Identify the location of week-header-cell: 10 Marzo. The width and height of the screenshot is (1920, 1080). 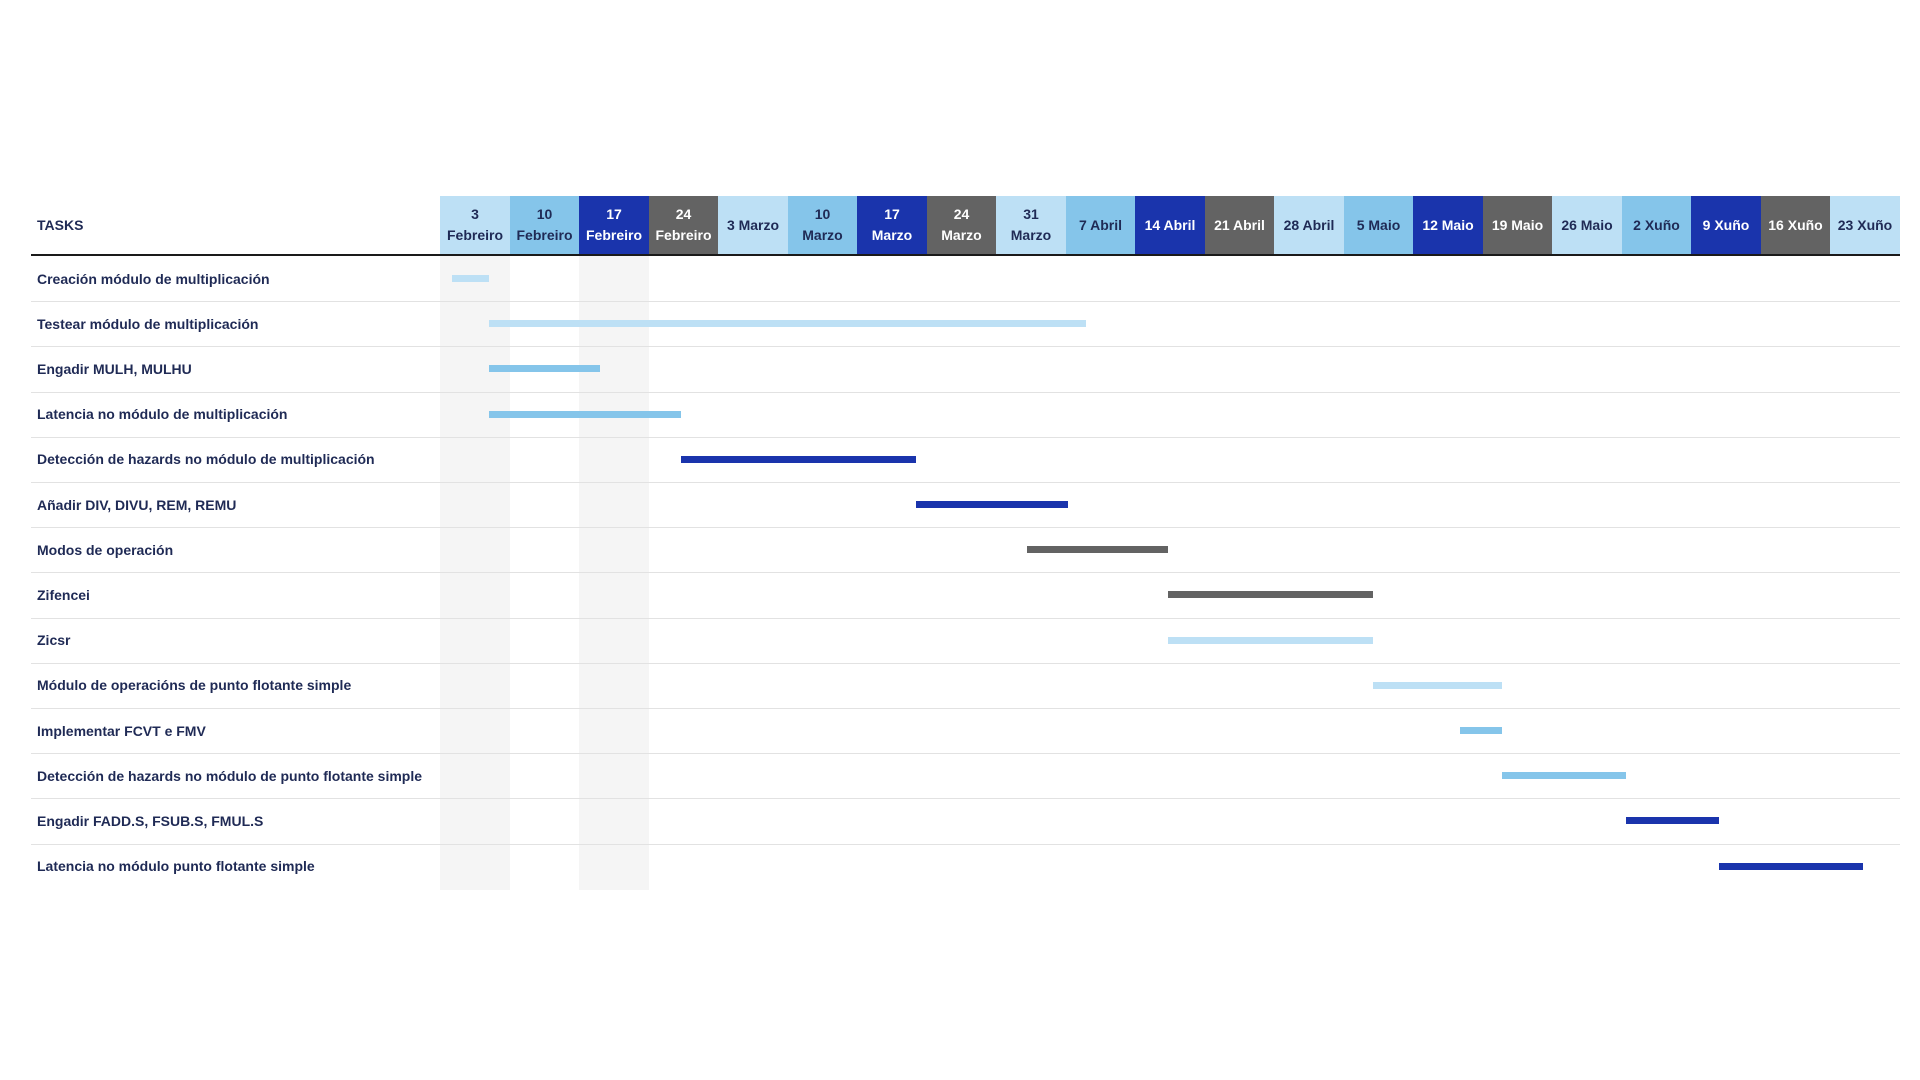
(822, 225).